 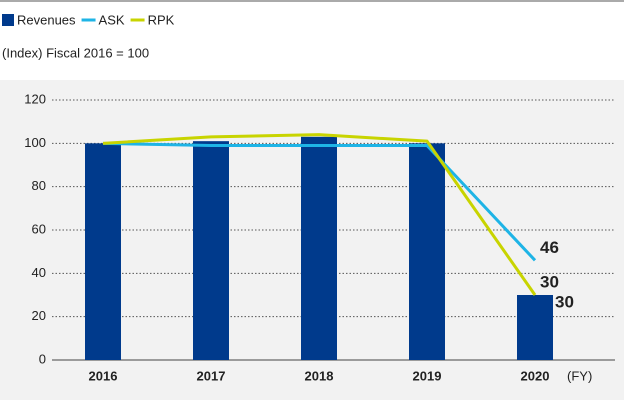 I want to click on x-tick-label: 2020, so click(x=535, y=375).